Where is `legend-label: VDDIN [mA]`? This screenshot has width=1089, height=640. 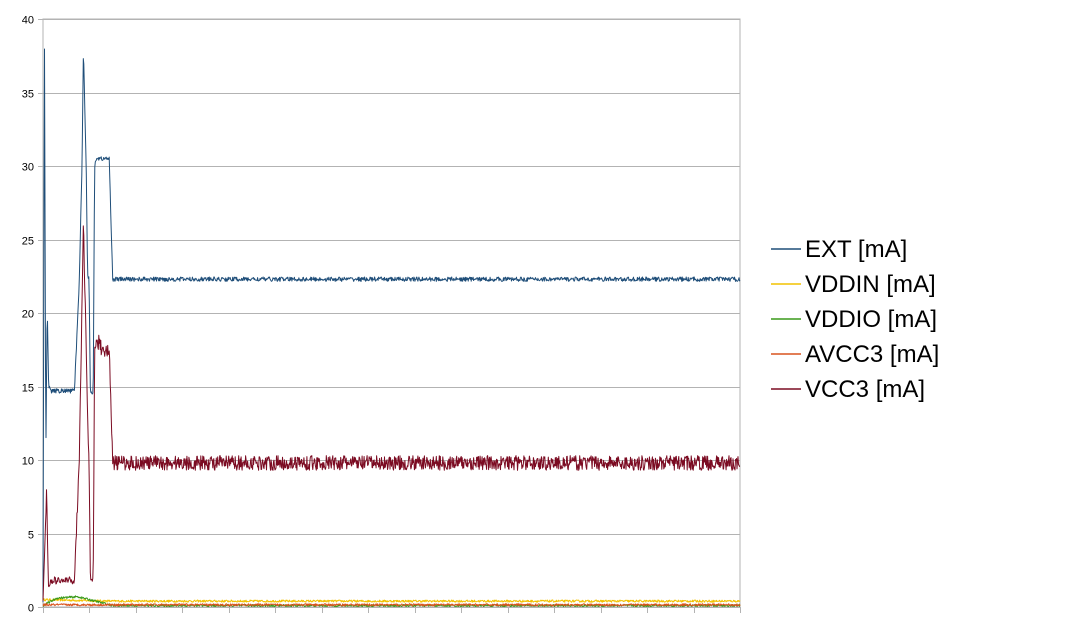
legend-label: VDDIN [mA] is located at coordinates (870, 284).